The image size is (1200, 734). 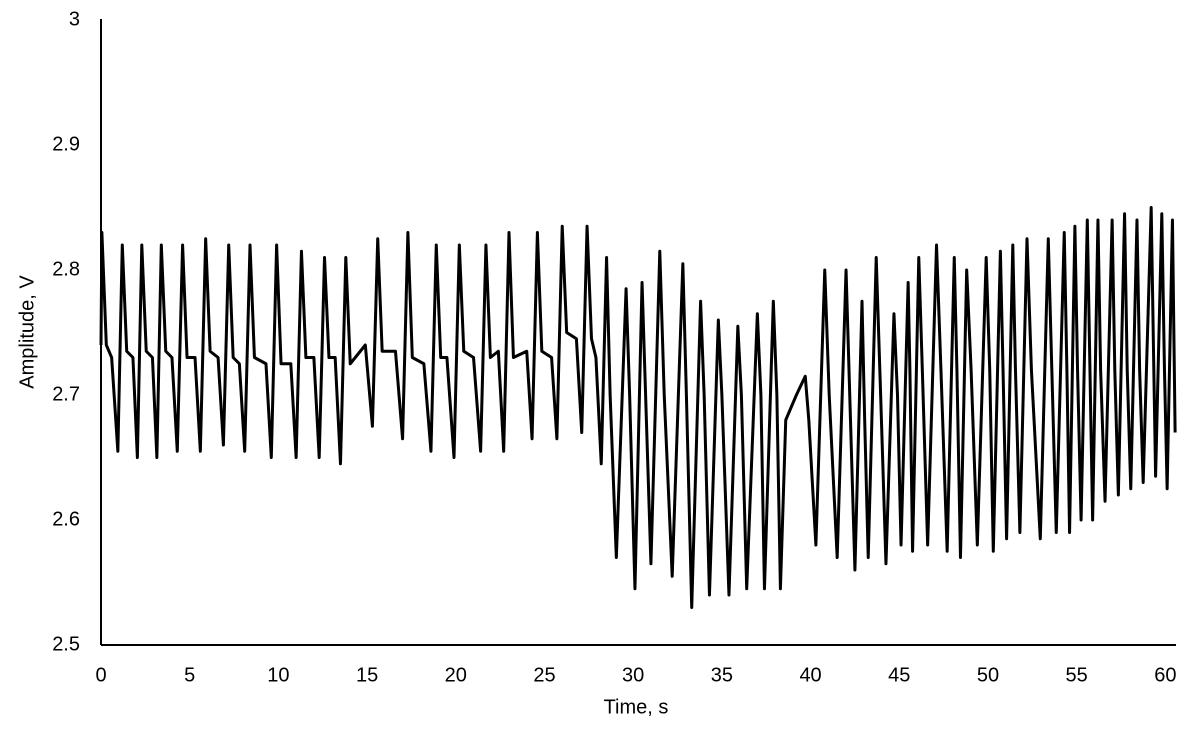 I want to click on x-tick-label: 10, so click(x=278, y=675).